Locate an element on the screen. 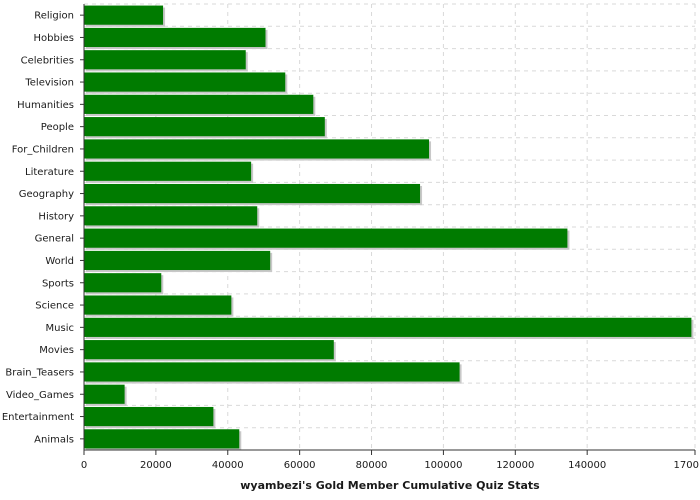 This screenshot has width=700, height=500. bar-brain-teasers is located at coordinates (272, 372).